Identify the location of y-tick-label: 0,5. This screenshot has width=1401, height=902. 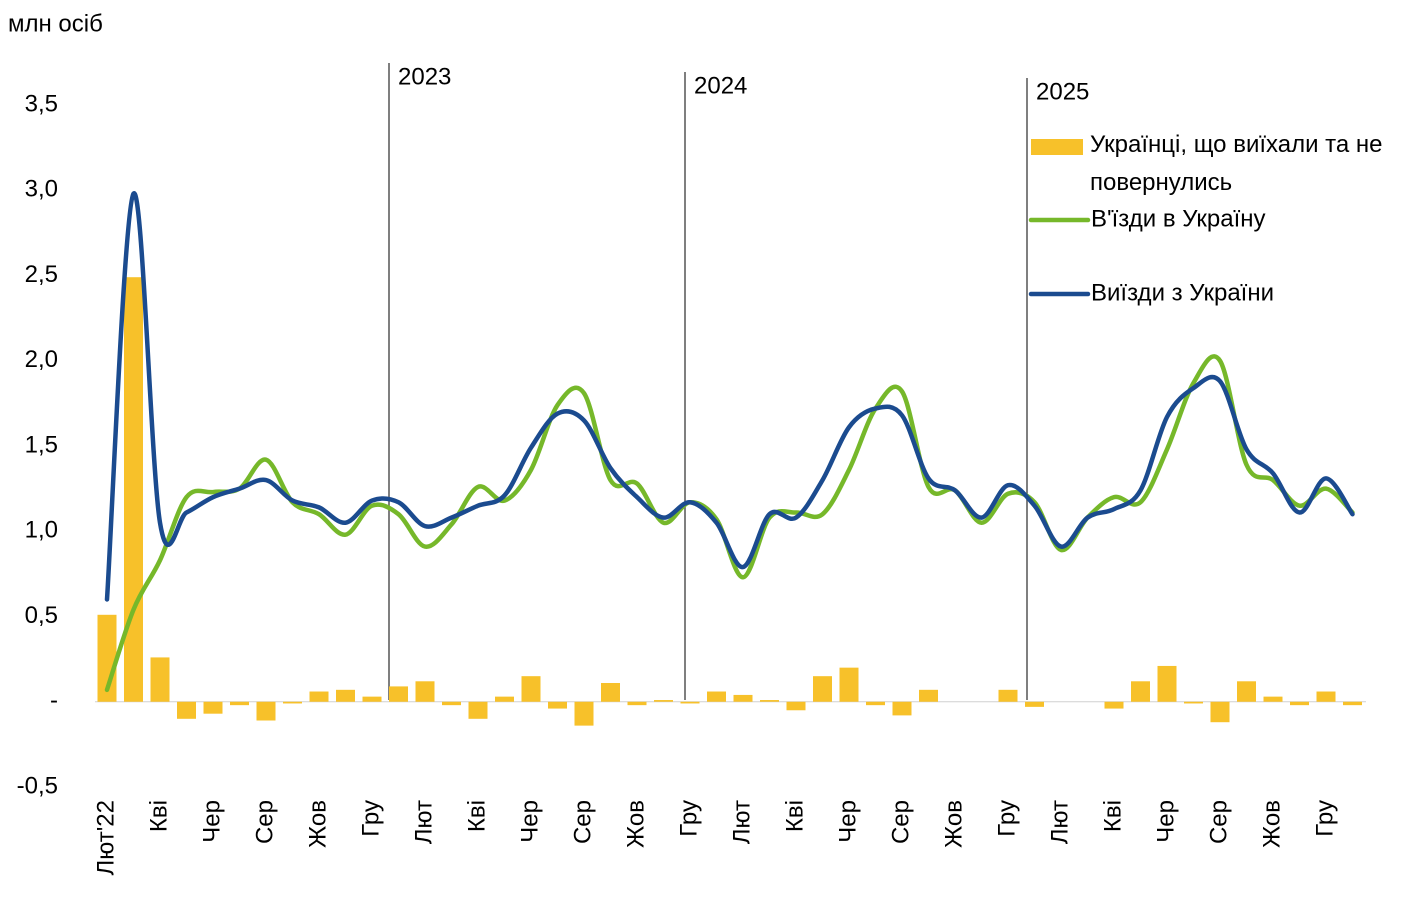
(41, 615).